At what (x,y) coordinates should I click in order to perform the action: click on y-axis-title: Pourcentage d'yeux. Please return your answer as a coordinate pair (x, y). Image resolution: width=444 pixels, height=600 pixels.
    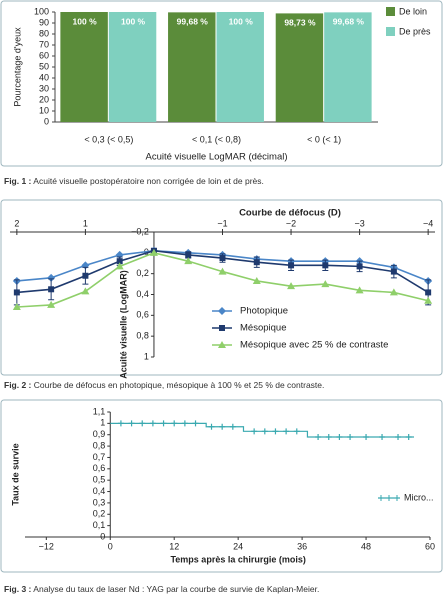
    Looking at the image, I should click on (17, 67).